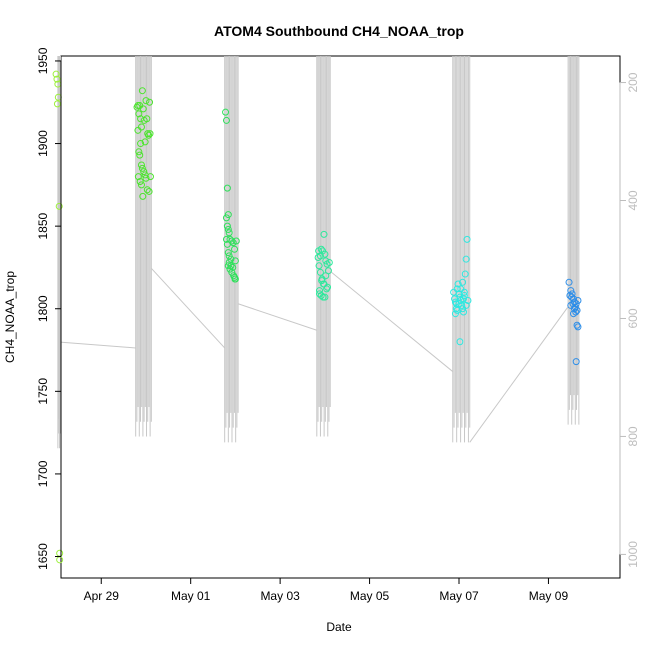  I want to click on y-axis-label: CH4_NOAA_trop, so click(10, 317).